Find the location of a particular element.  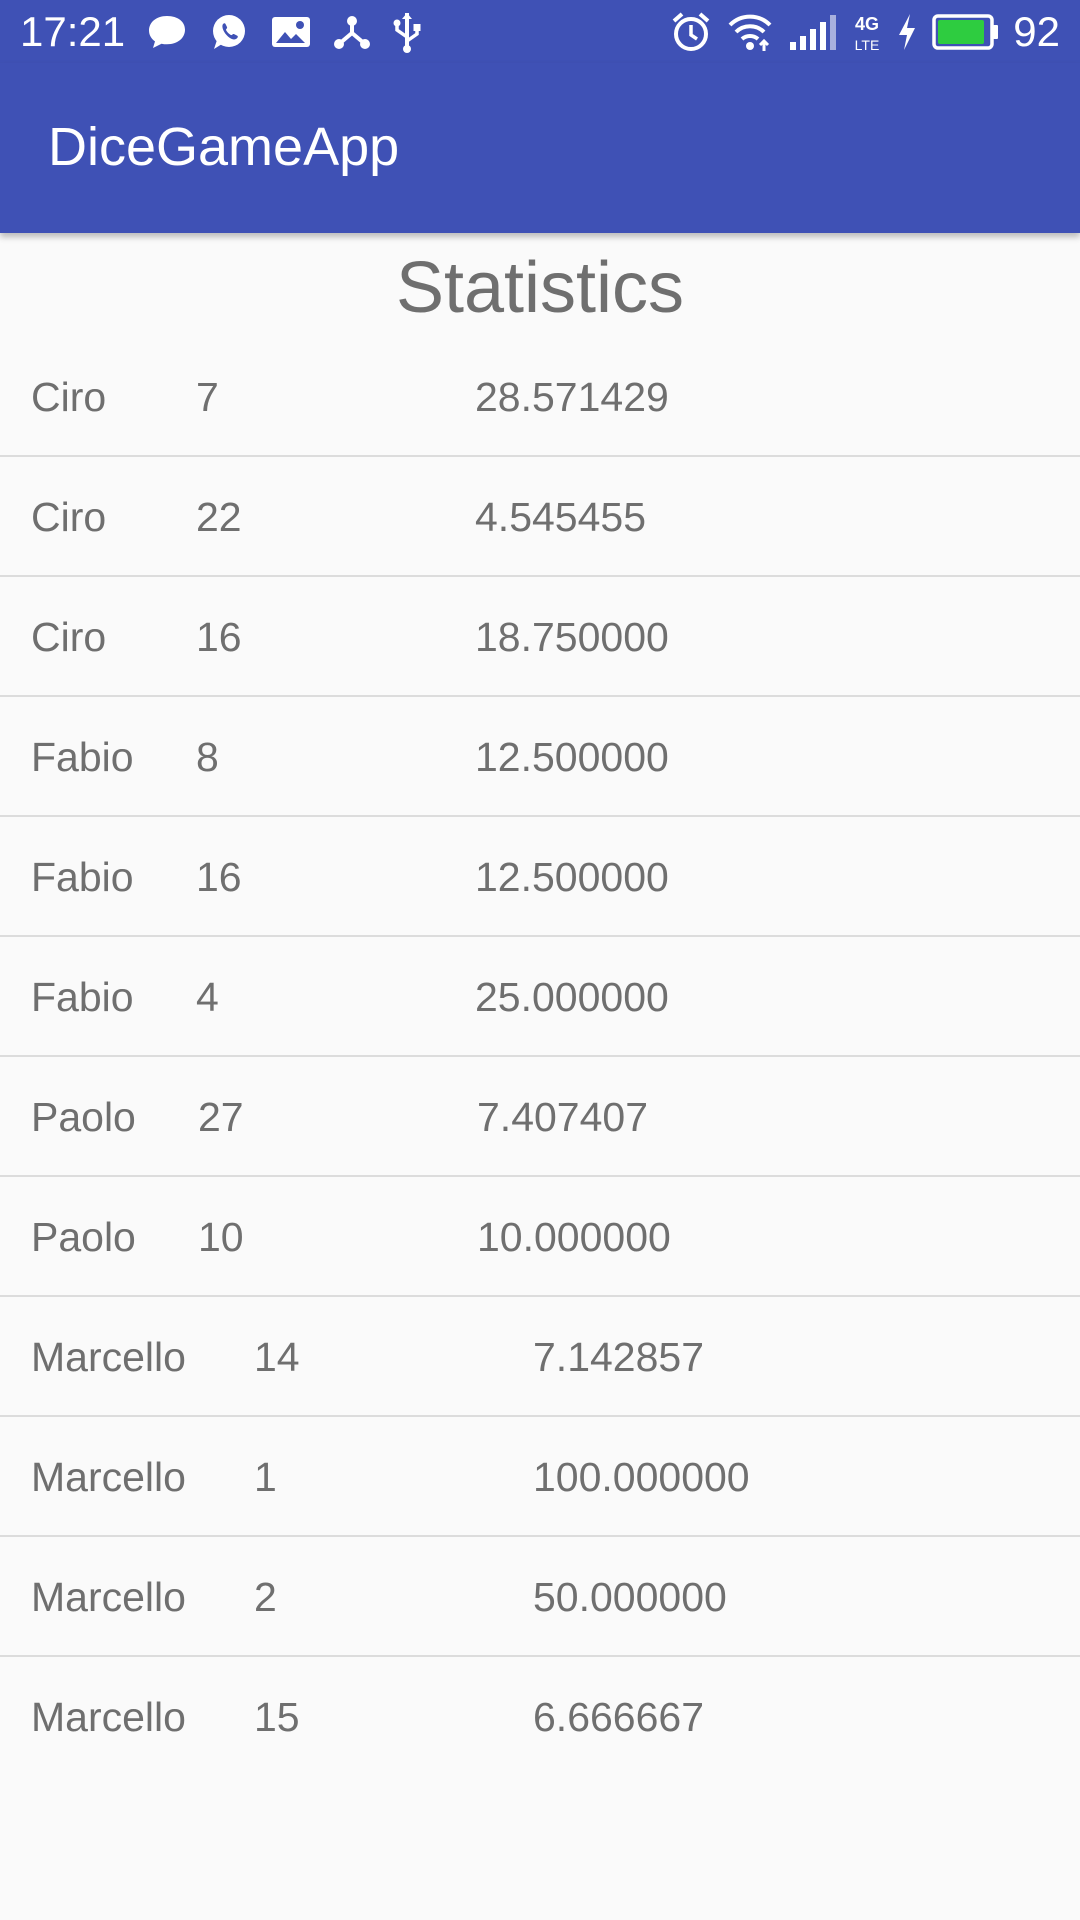

alarm-icon is located at coordinates (691, 32).